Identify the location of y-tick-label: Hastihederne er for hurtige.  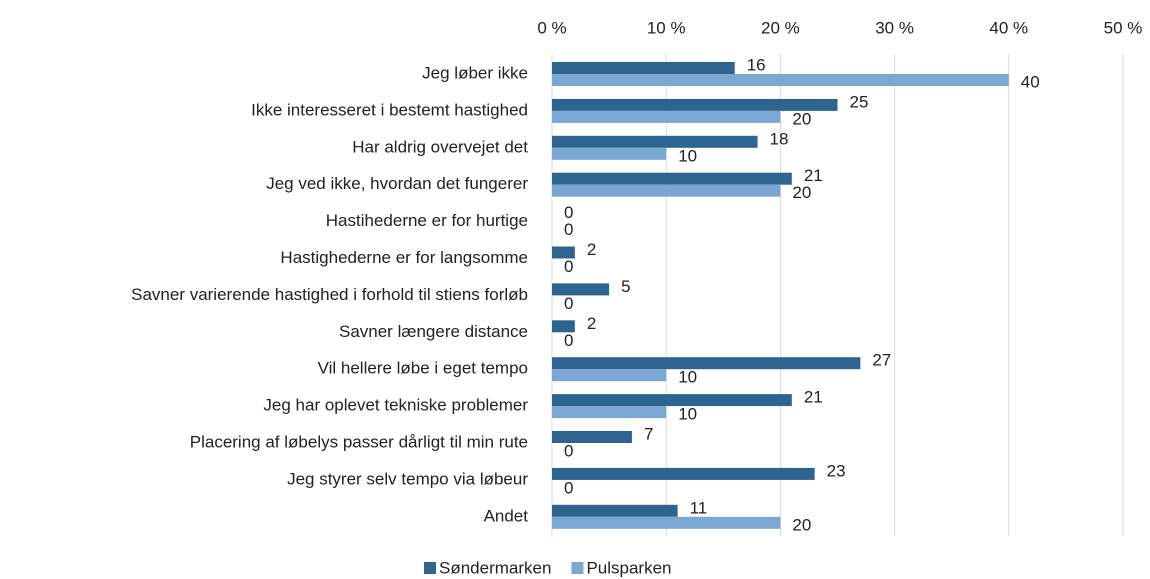
(427, 220).